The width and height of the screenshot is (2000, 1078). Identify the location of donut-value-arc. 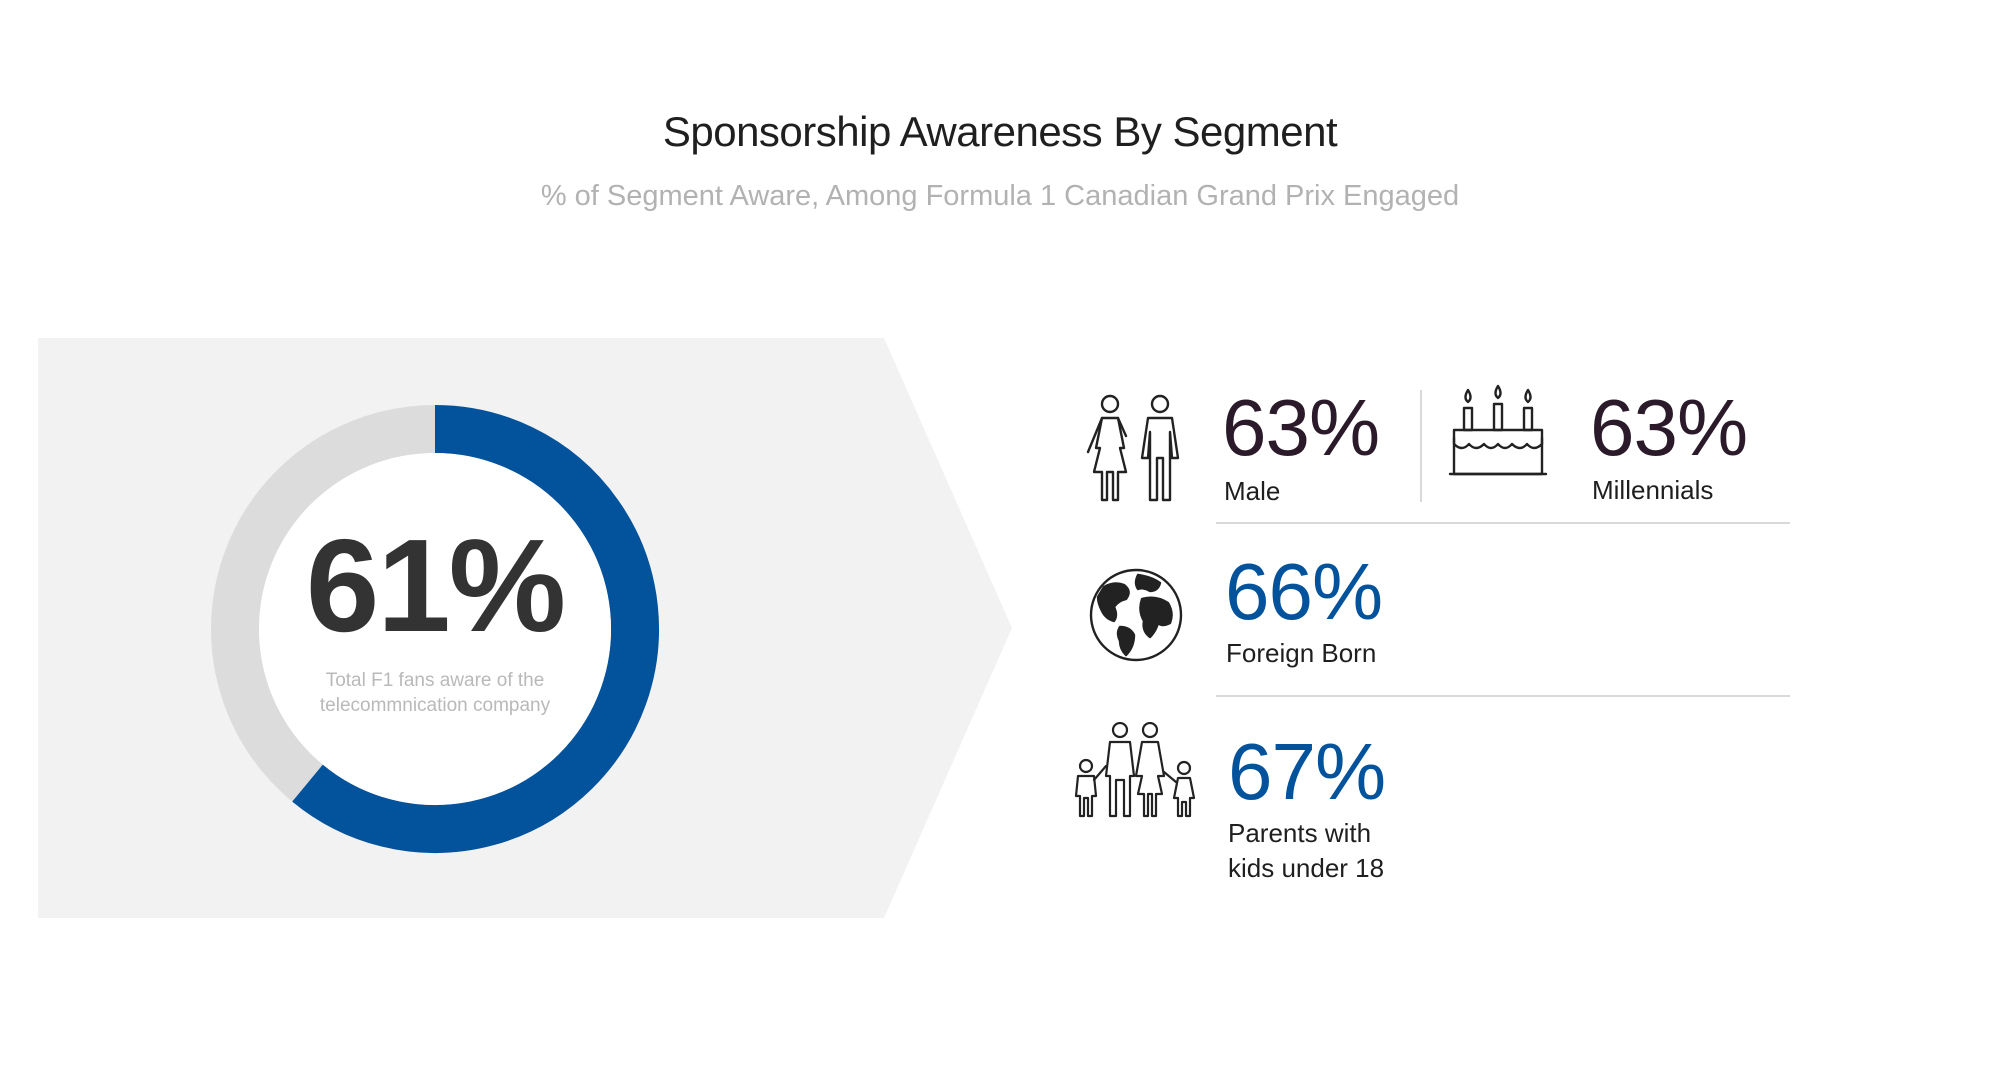
(475, 629).